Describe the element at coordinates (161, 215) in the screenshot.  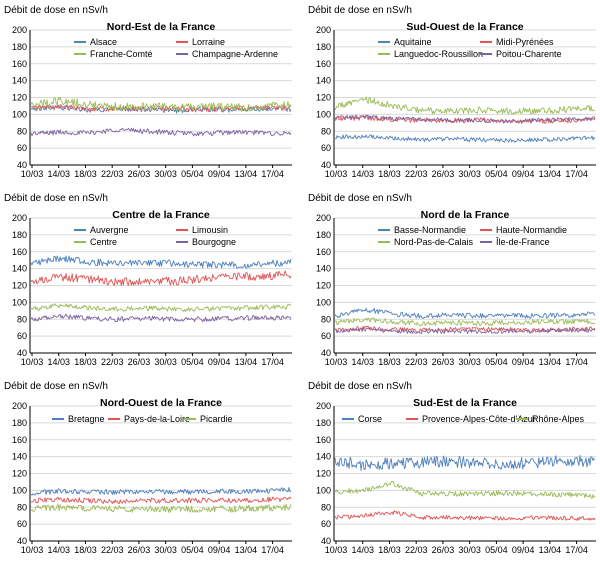
I see `chart-title: Centre de la France` at that location.